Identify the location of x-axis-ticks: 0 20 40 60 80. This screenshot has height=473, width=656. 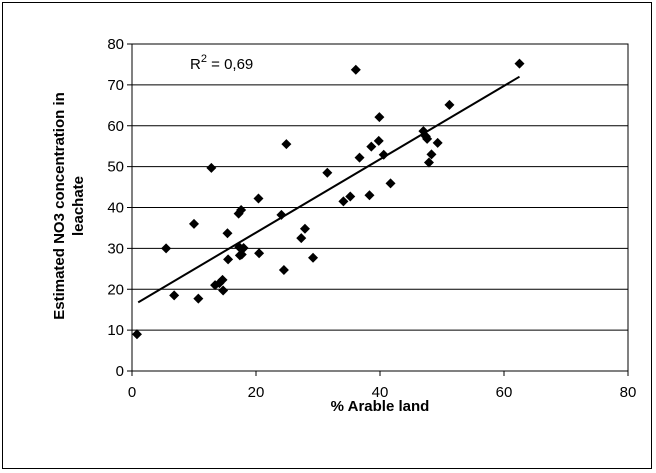
(382, 386).